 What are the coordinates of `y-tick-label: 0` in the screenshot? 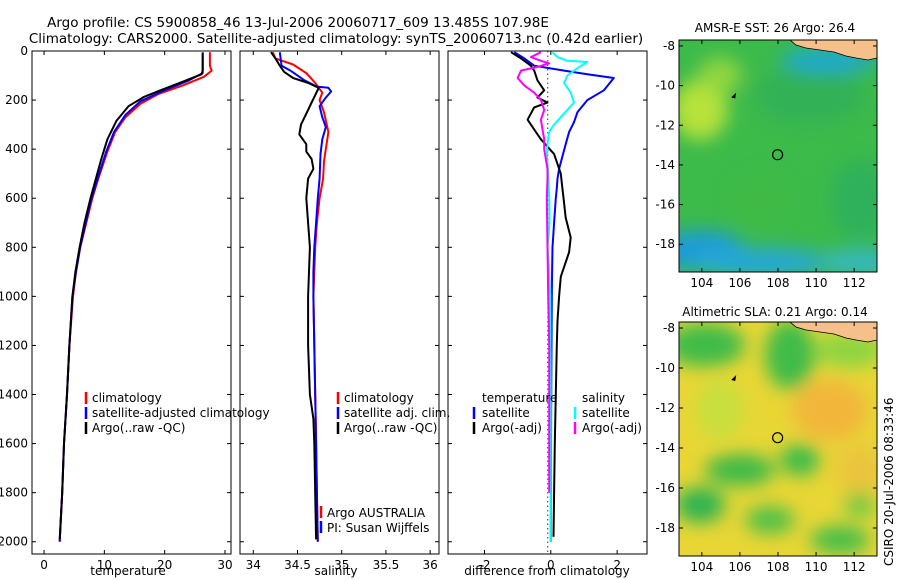 It's located at (24, 51).